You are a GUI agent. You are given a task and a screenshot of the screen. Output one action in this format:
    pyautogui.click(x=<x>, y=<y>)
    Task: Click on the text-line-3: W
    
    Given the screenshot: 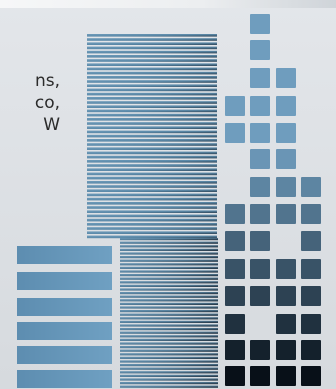 What is the action you would take?
    pyautogui.click(x=51, y=125)
    